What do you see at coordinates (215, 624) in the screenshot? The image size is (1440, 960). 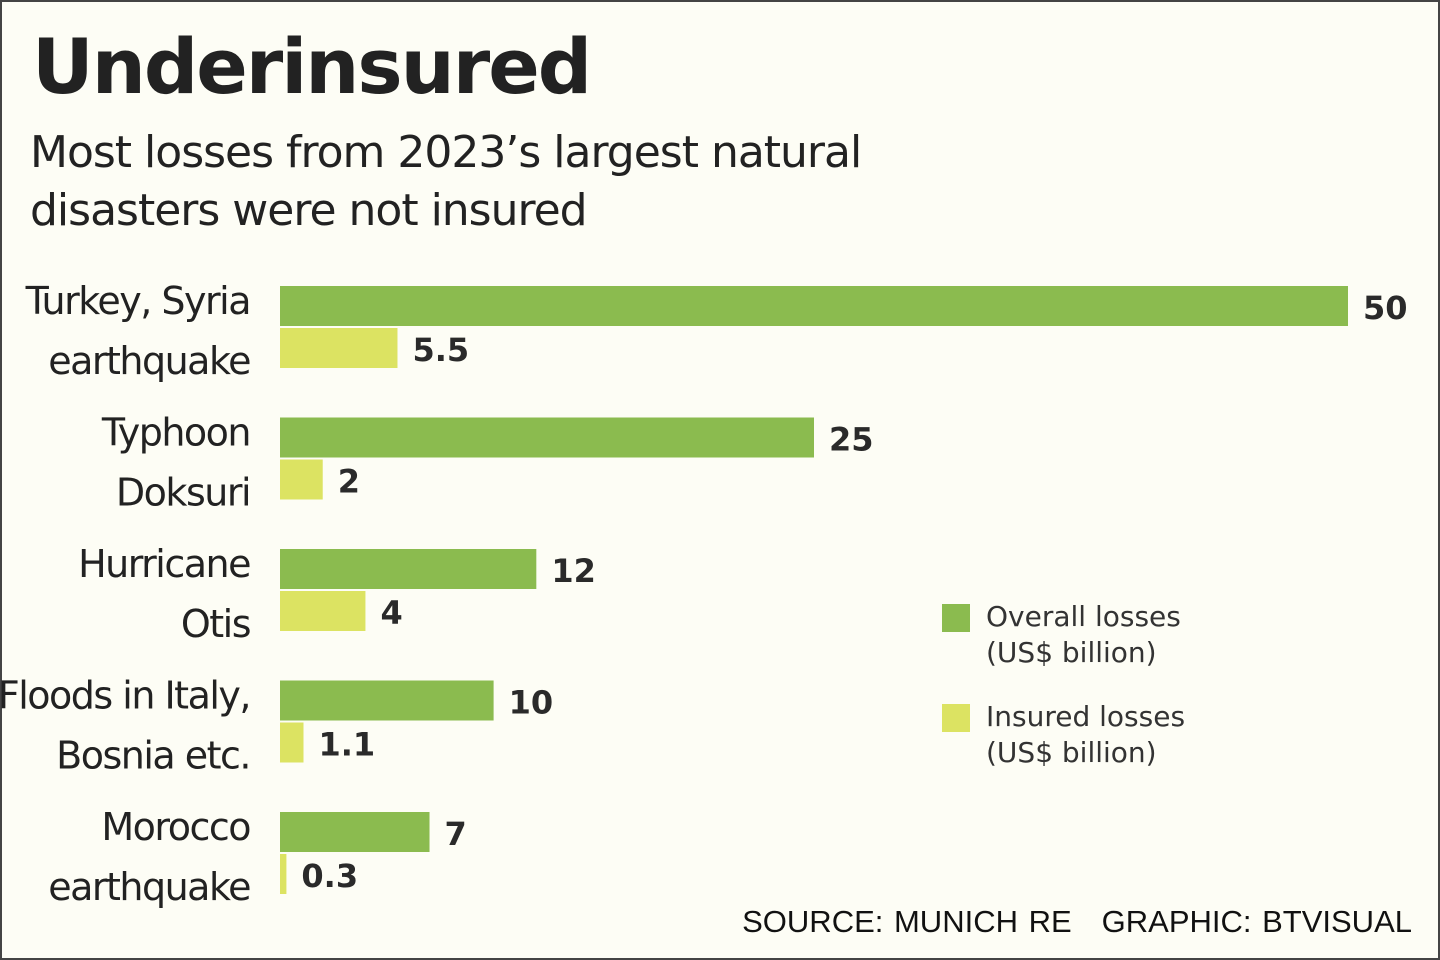 I see `category-label: Otis` at bounding box center [215, 624].